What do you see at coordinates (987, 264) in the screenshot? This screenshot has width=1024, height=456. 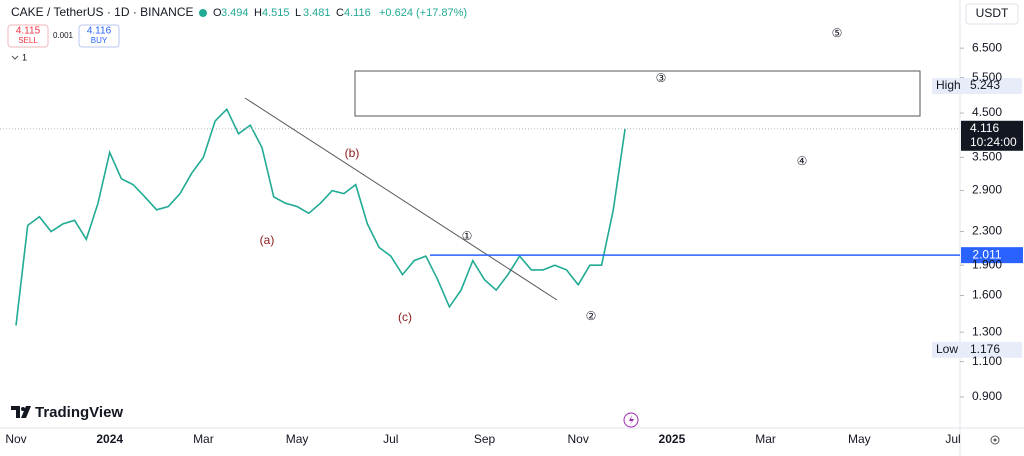 I see `y-tick-label: 1.900` at bounding box center [987, 264].